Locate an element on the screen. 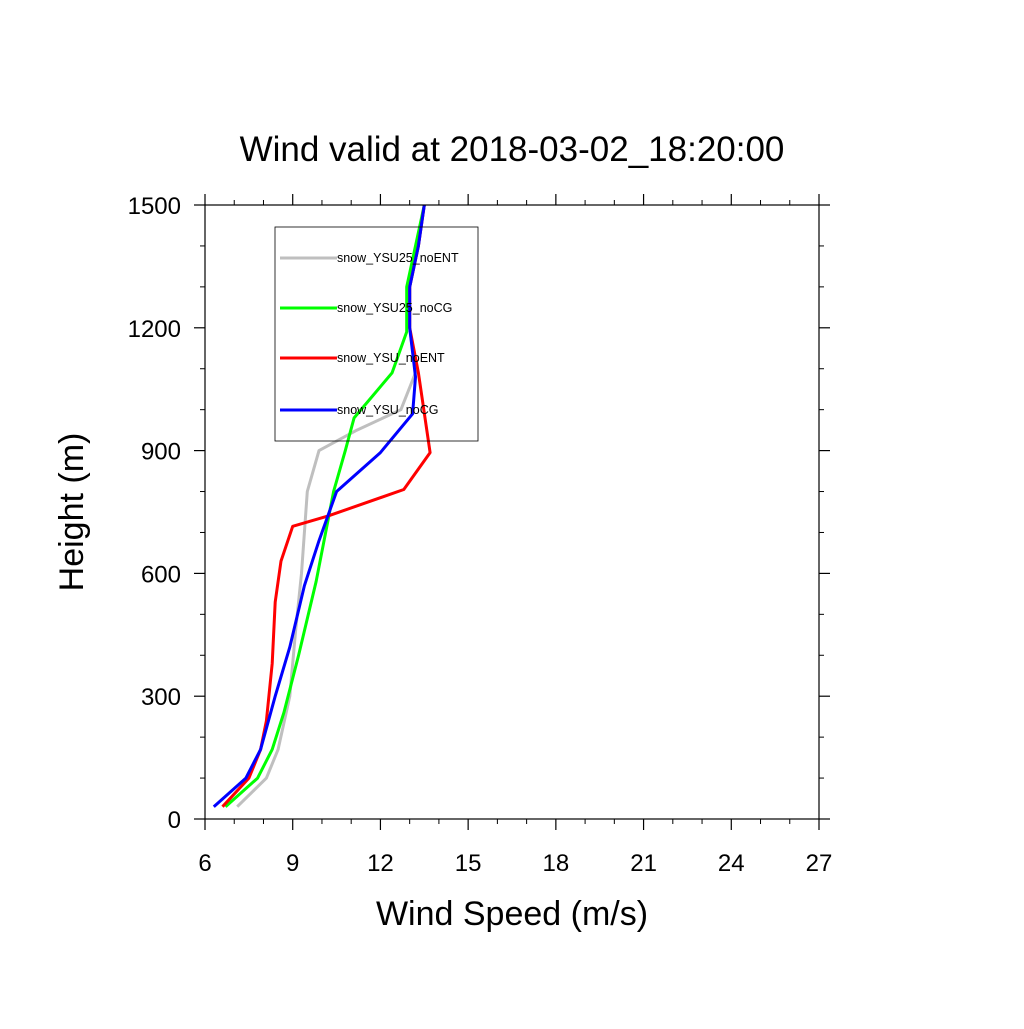 The image size is (1024, 1029). chart-title: Wind valid at 2018-03-02_18:20:00 is located at coordinates (512, 149).